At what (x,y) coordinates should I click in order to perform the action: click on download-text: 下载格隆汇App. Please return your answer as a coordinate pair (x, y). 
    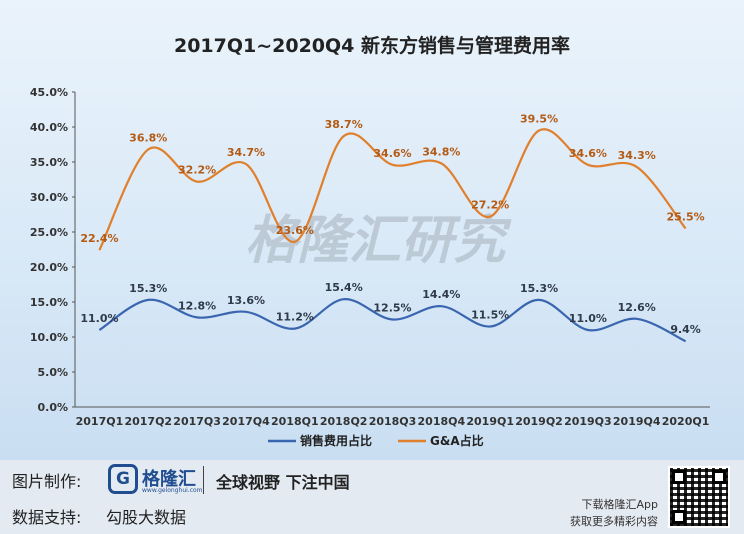
    Looking at the image, I should click on (620, 504).